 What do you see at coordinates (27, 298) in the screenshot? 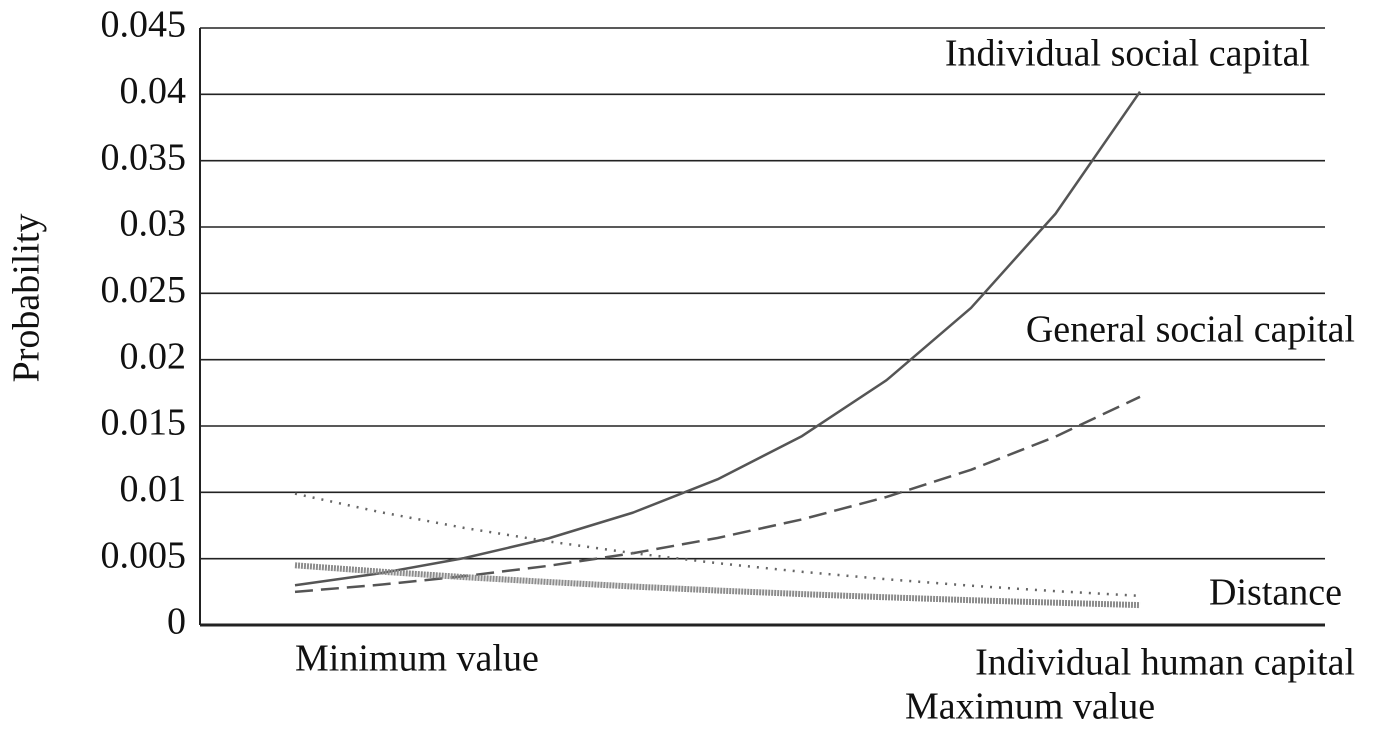
I see `y-axis-label: Probability` at bounding box center [27, 298].